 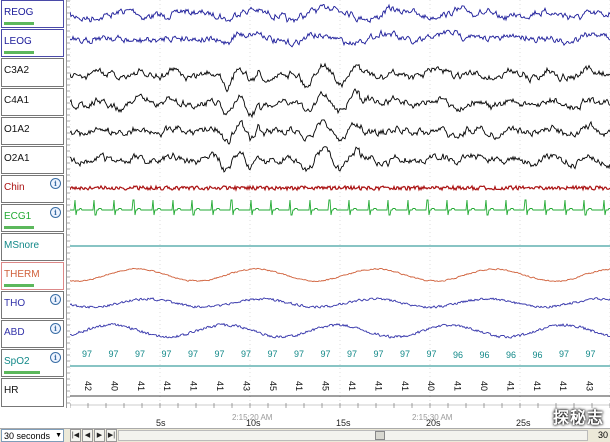 I want to click on channel-name: O1A2, so click(x=17, y=129).